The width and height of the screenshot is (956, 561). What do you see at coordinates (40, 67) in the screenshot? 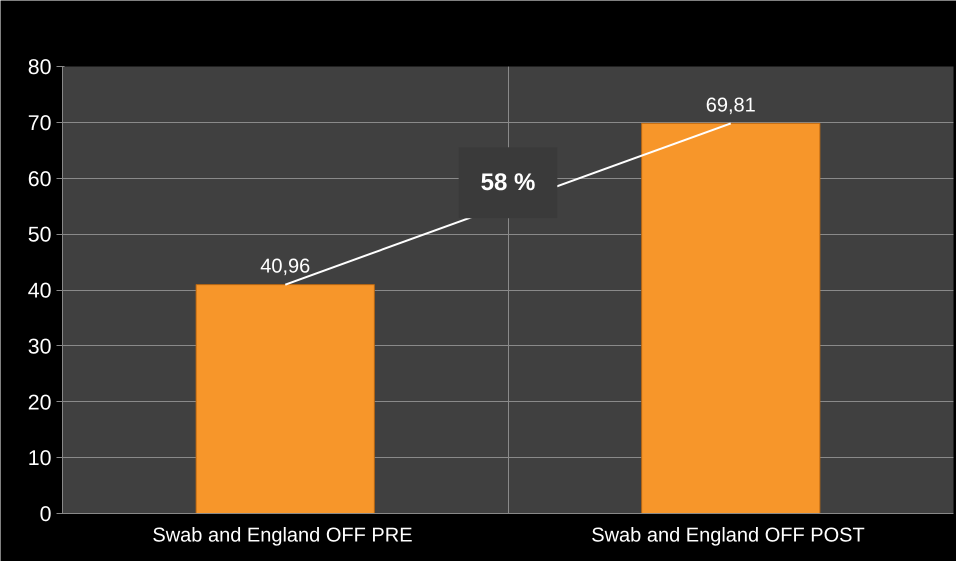
I see `y-tick-label: 80` at bounding box center [40, 67].